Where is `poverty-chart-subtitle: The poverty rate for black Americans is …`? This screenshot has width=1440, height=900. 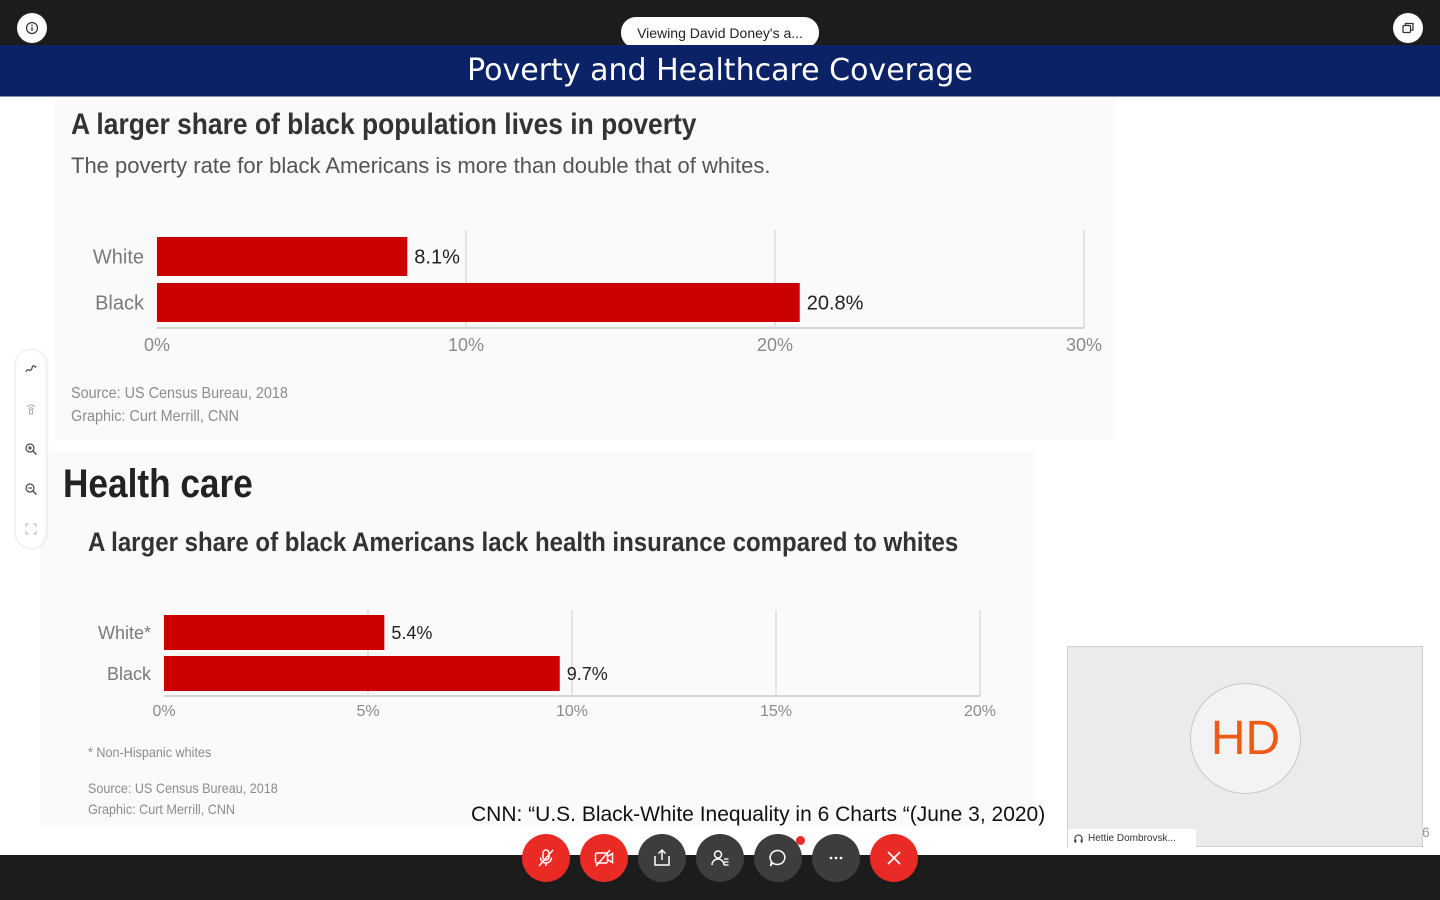 poverty-chart-subtitle: The poverty rate for black Americans is … is located at coordinates (421, 165).